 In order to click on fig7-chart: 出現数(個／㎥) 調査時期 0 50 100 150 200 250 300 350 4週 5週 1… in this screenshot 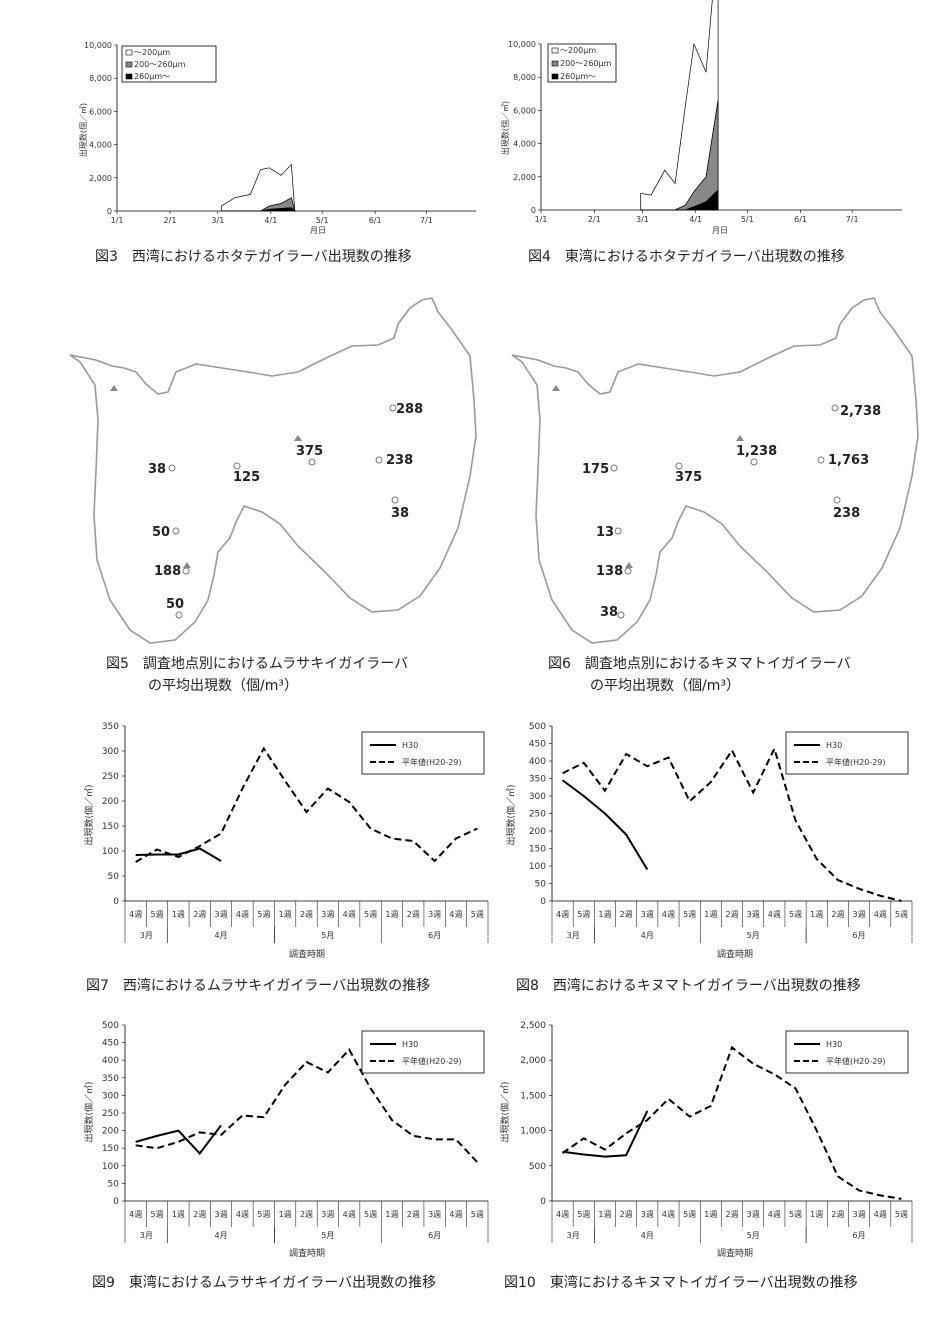, I will do `click(286, 841)`.